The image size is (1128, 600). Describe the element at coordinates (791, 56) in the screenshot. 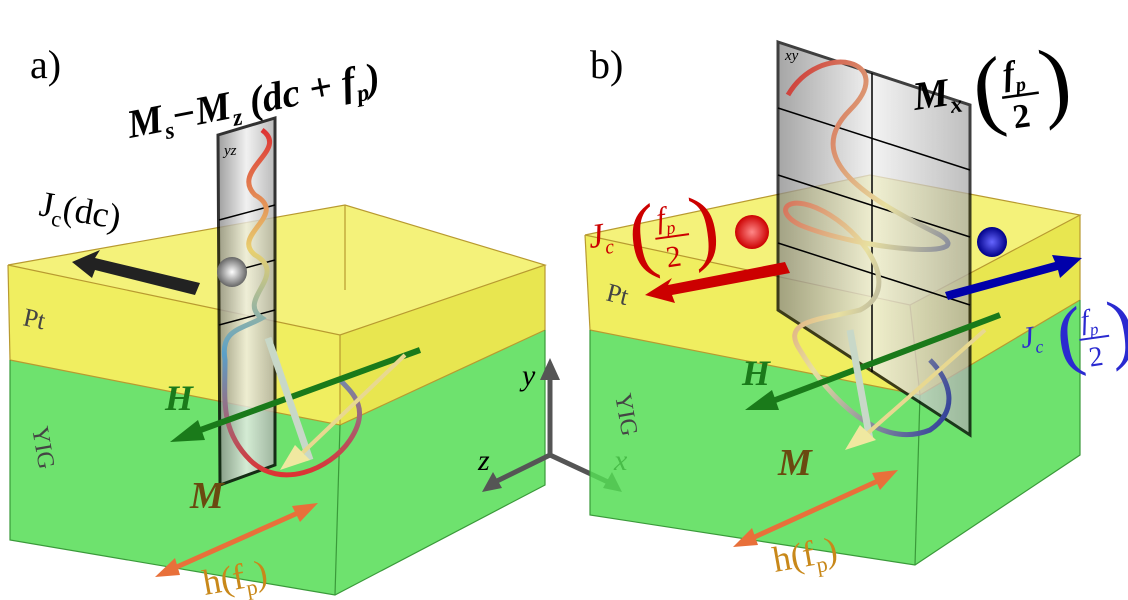

I see `plane-label: xy` at that location.